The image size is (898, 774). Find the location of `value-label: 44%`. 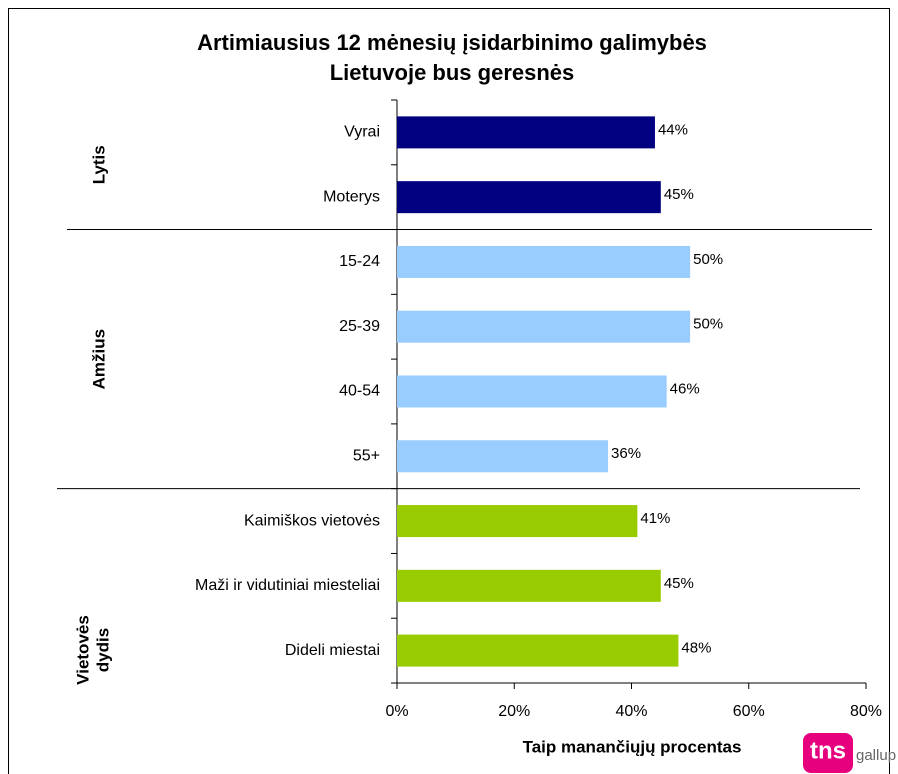

value-label: 44% is located at coordinates (673, 129).